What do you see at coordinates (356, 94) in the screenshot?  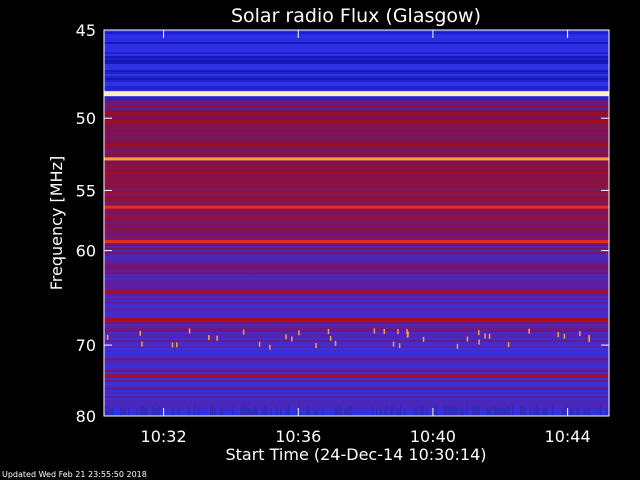 I see `frequency-band` at bounding box center [356, 94].